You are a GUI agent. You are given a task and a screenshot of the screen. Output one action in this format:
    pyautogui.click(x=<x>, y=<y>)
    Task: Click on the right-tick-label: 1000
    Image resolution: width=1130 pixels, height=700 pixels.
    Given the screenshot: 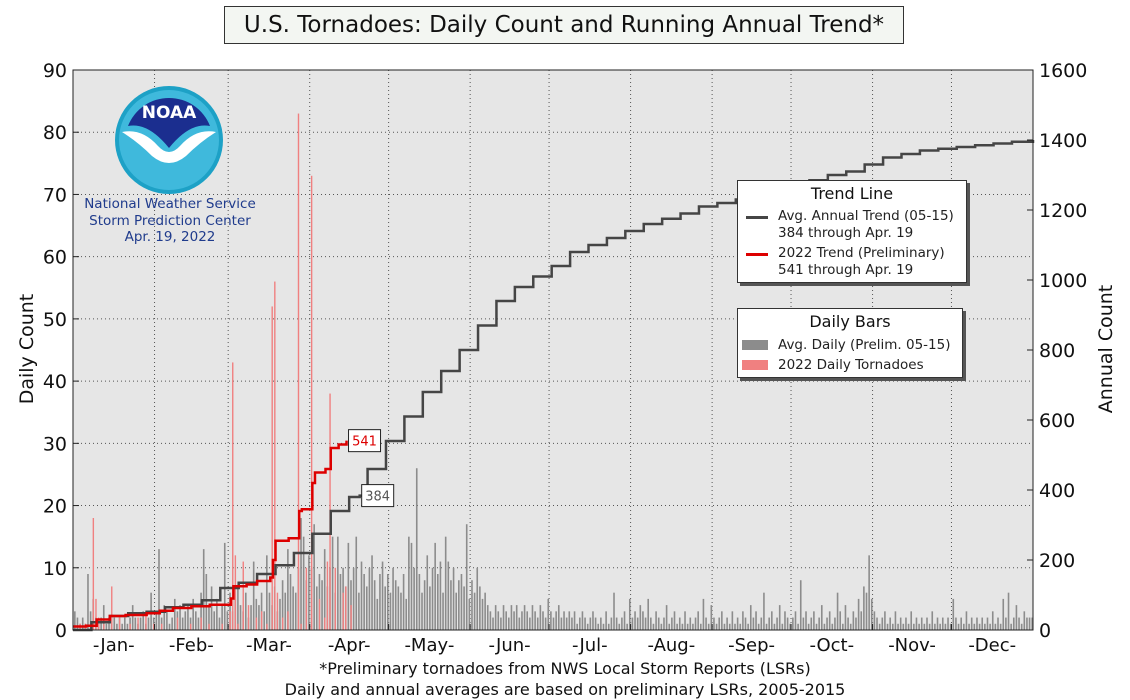 What is the action you would take?
    pyautogui.click(x=1063, y=281)
    